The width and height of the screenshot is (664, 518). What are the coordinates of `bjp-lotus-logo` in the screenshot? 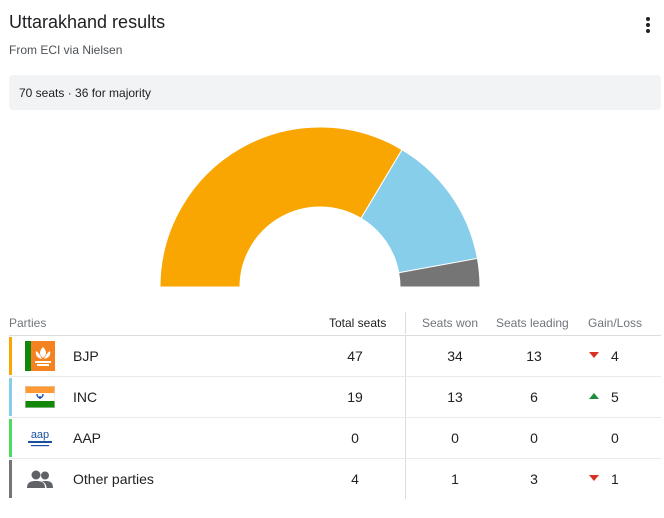 It's located at (40, 356).